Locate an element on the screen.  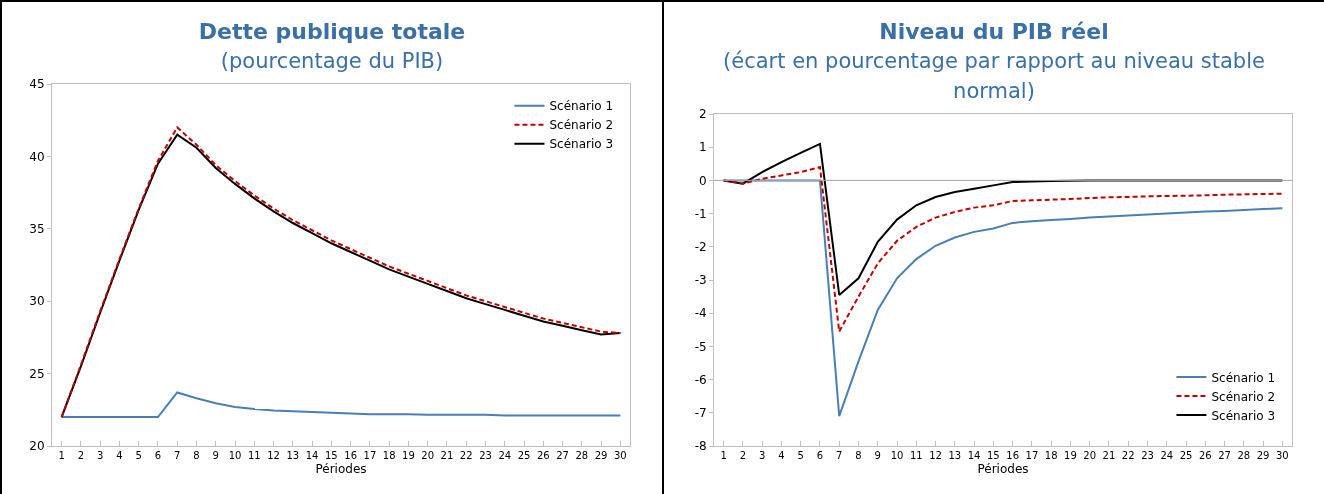
y-tick-label: -7 is located at coordinates (700, 413).